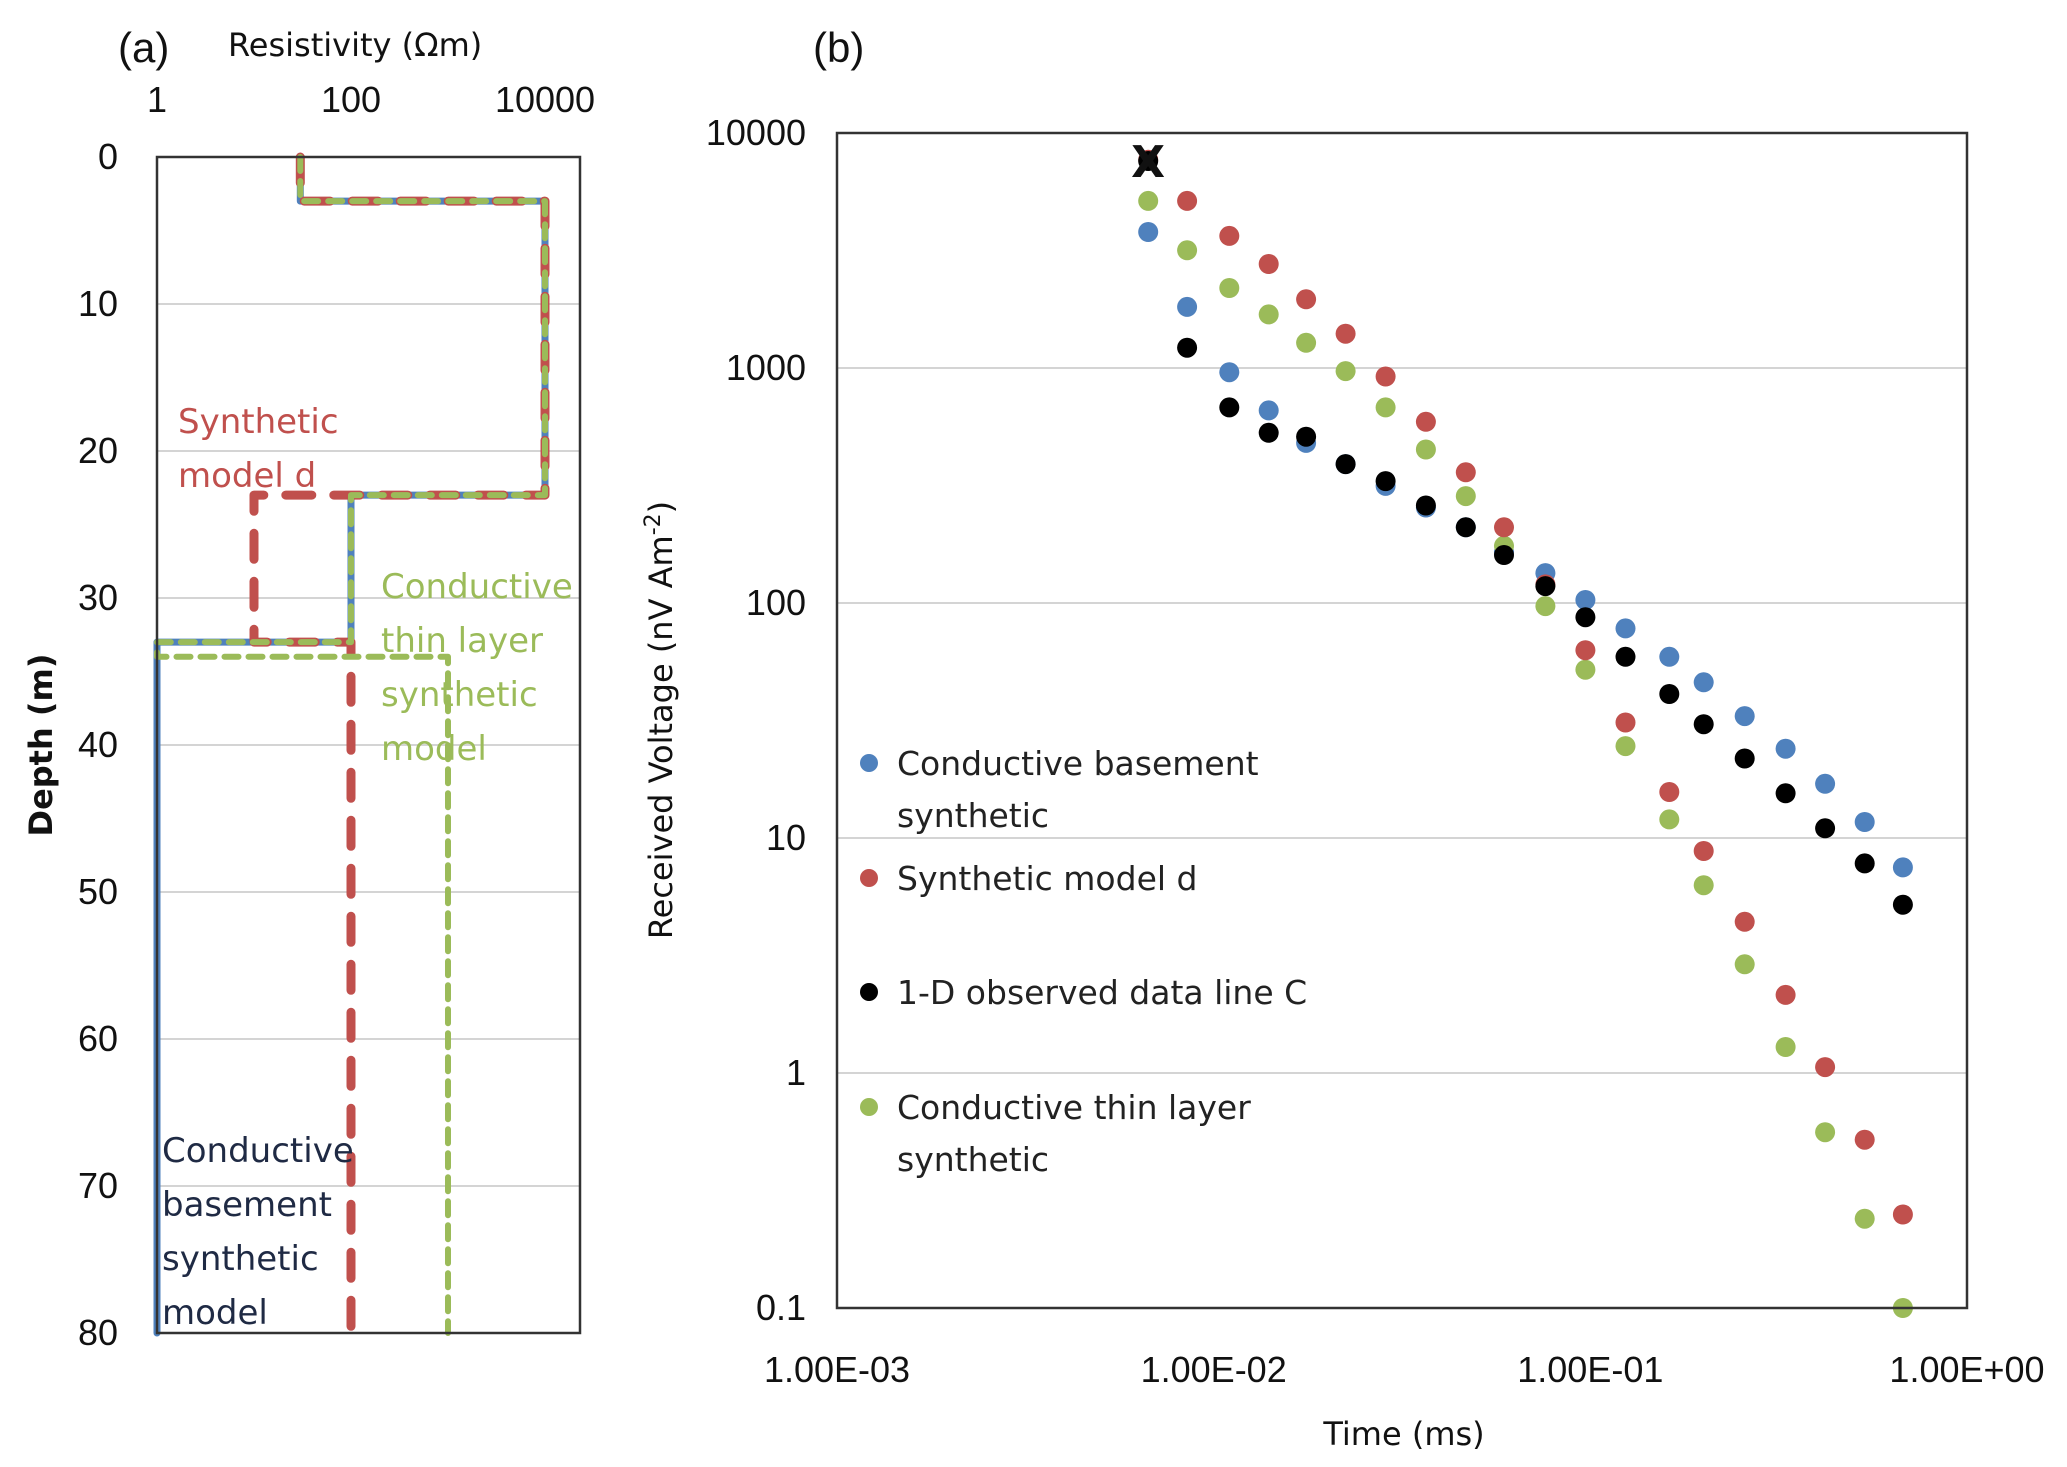 The width and height of the screenshot is (2067, 1467). I want to click on a-y-tick-label: 30, so click(98, 597).